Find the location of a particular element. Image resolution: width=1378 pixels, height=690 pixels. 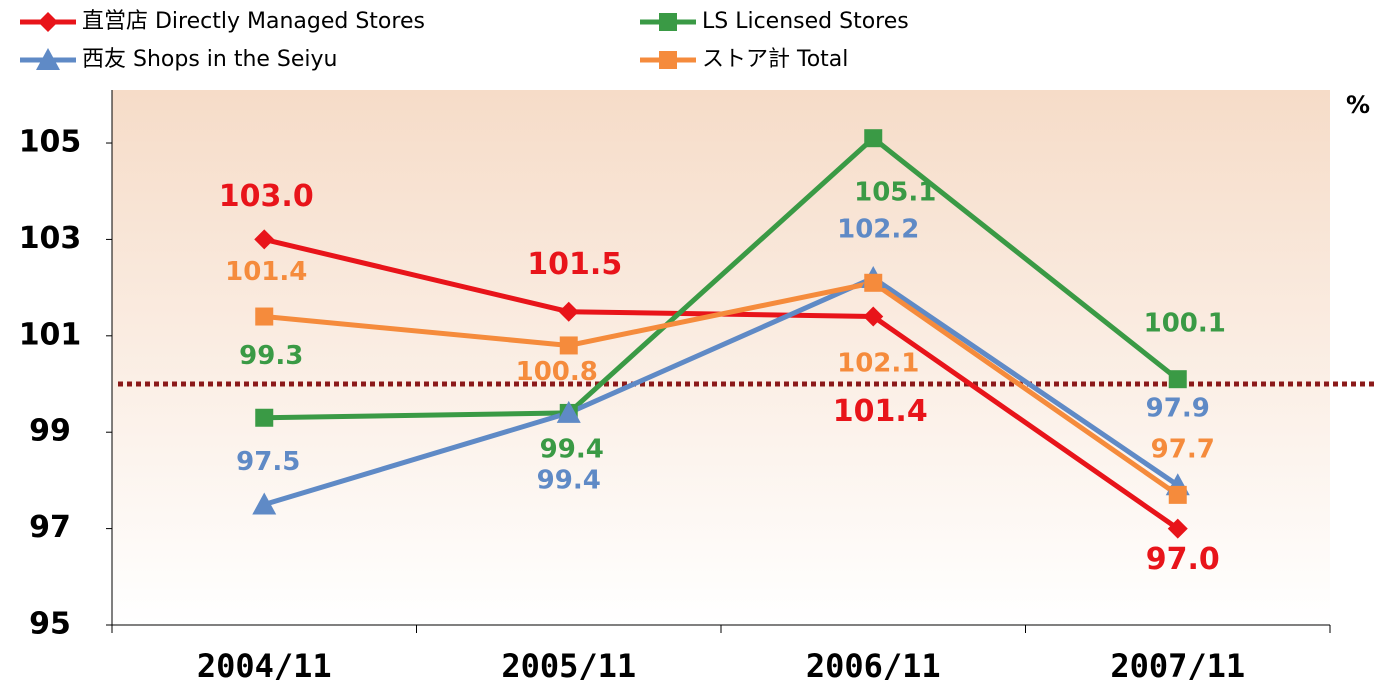

legend-label: 直営店 Directly Managed Stores is located at coordinates (253, 21).